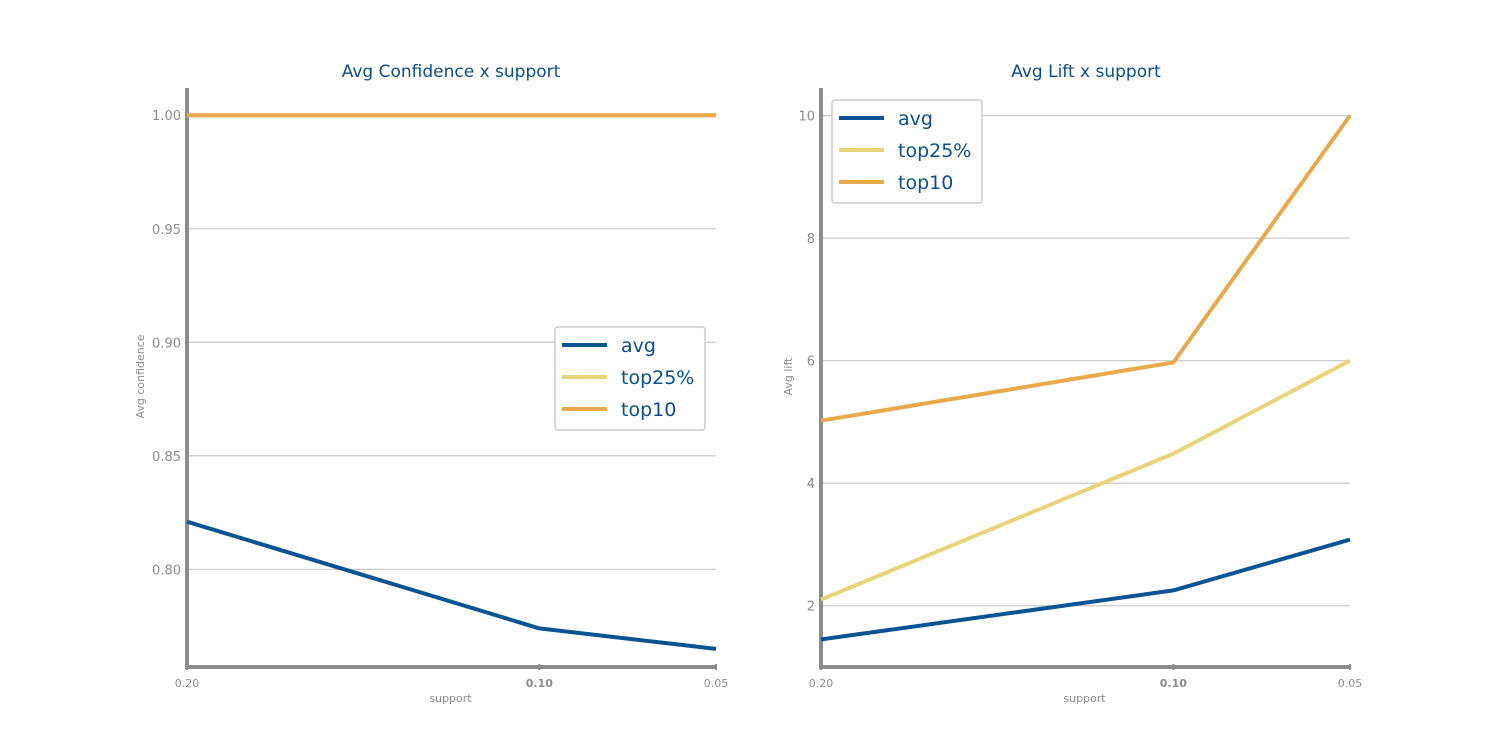  What do you see at coordinates (811, 239) in the screenshot?
I see `y-tick-label: 8` at bounding box center [811, 239].